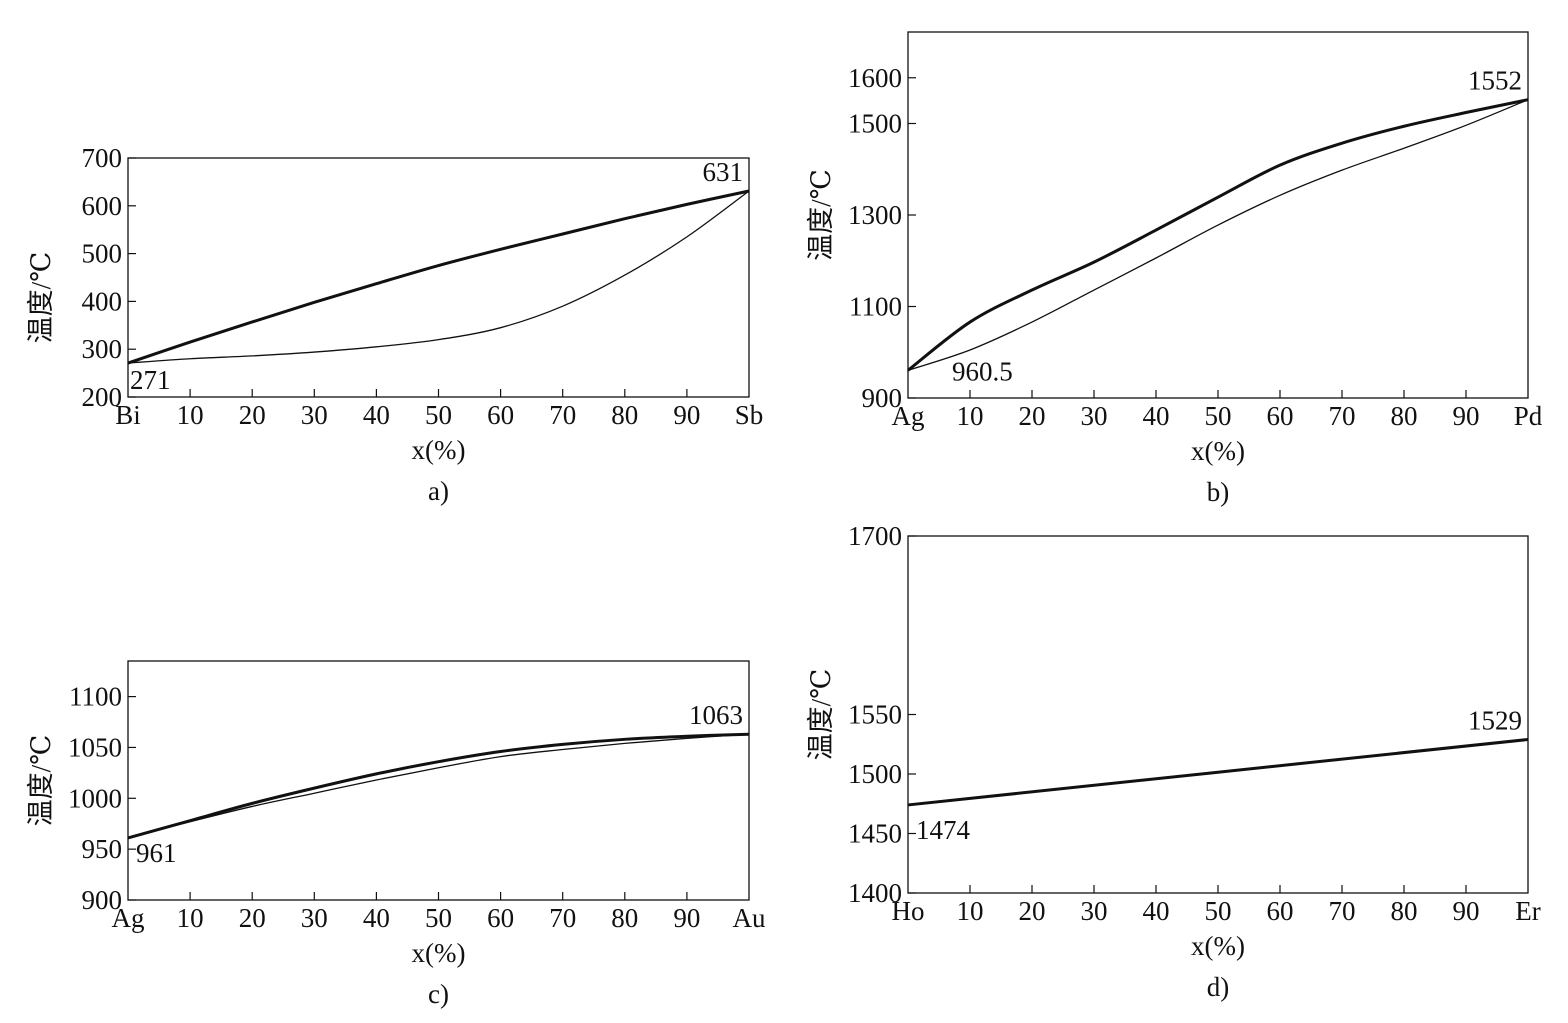 This screenshot has height=1023, width=1568. Describe the element at coordinates (1527, 911) in the screenshot. I see `x-right-element-label: Er` at that location.